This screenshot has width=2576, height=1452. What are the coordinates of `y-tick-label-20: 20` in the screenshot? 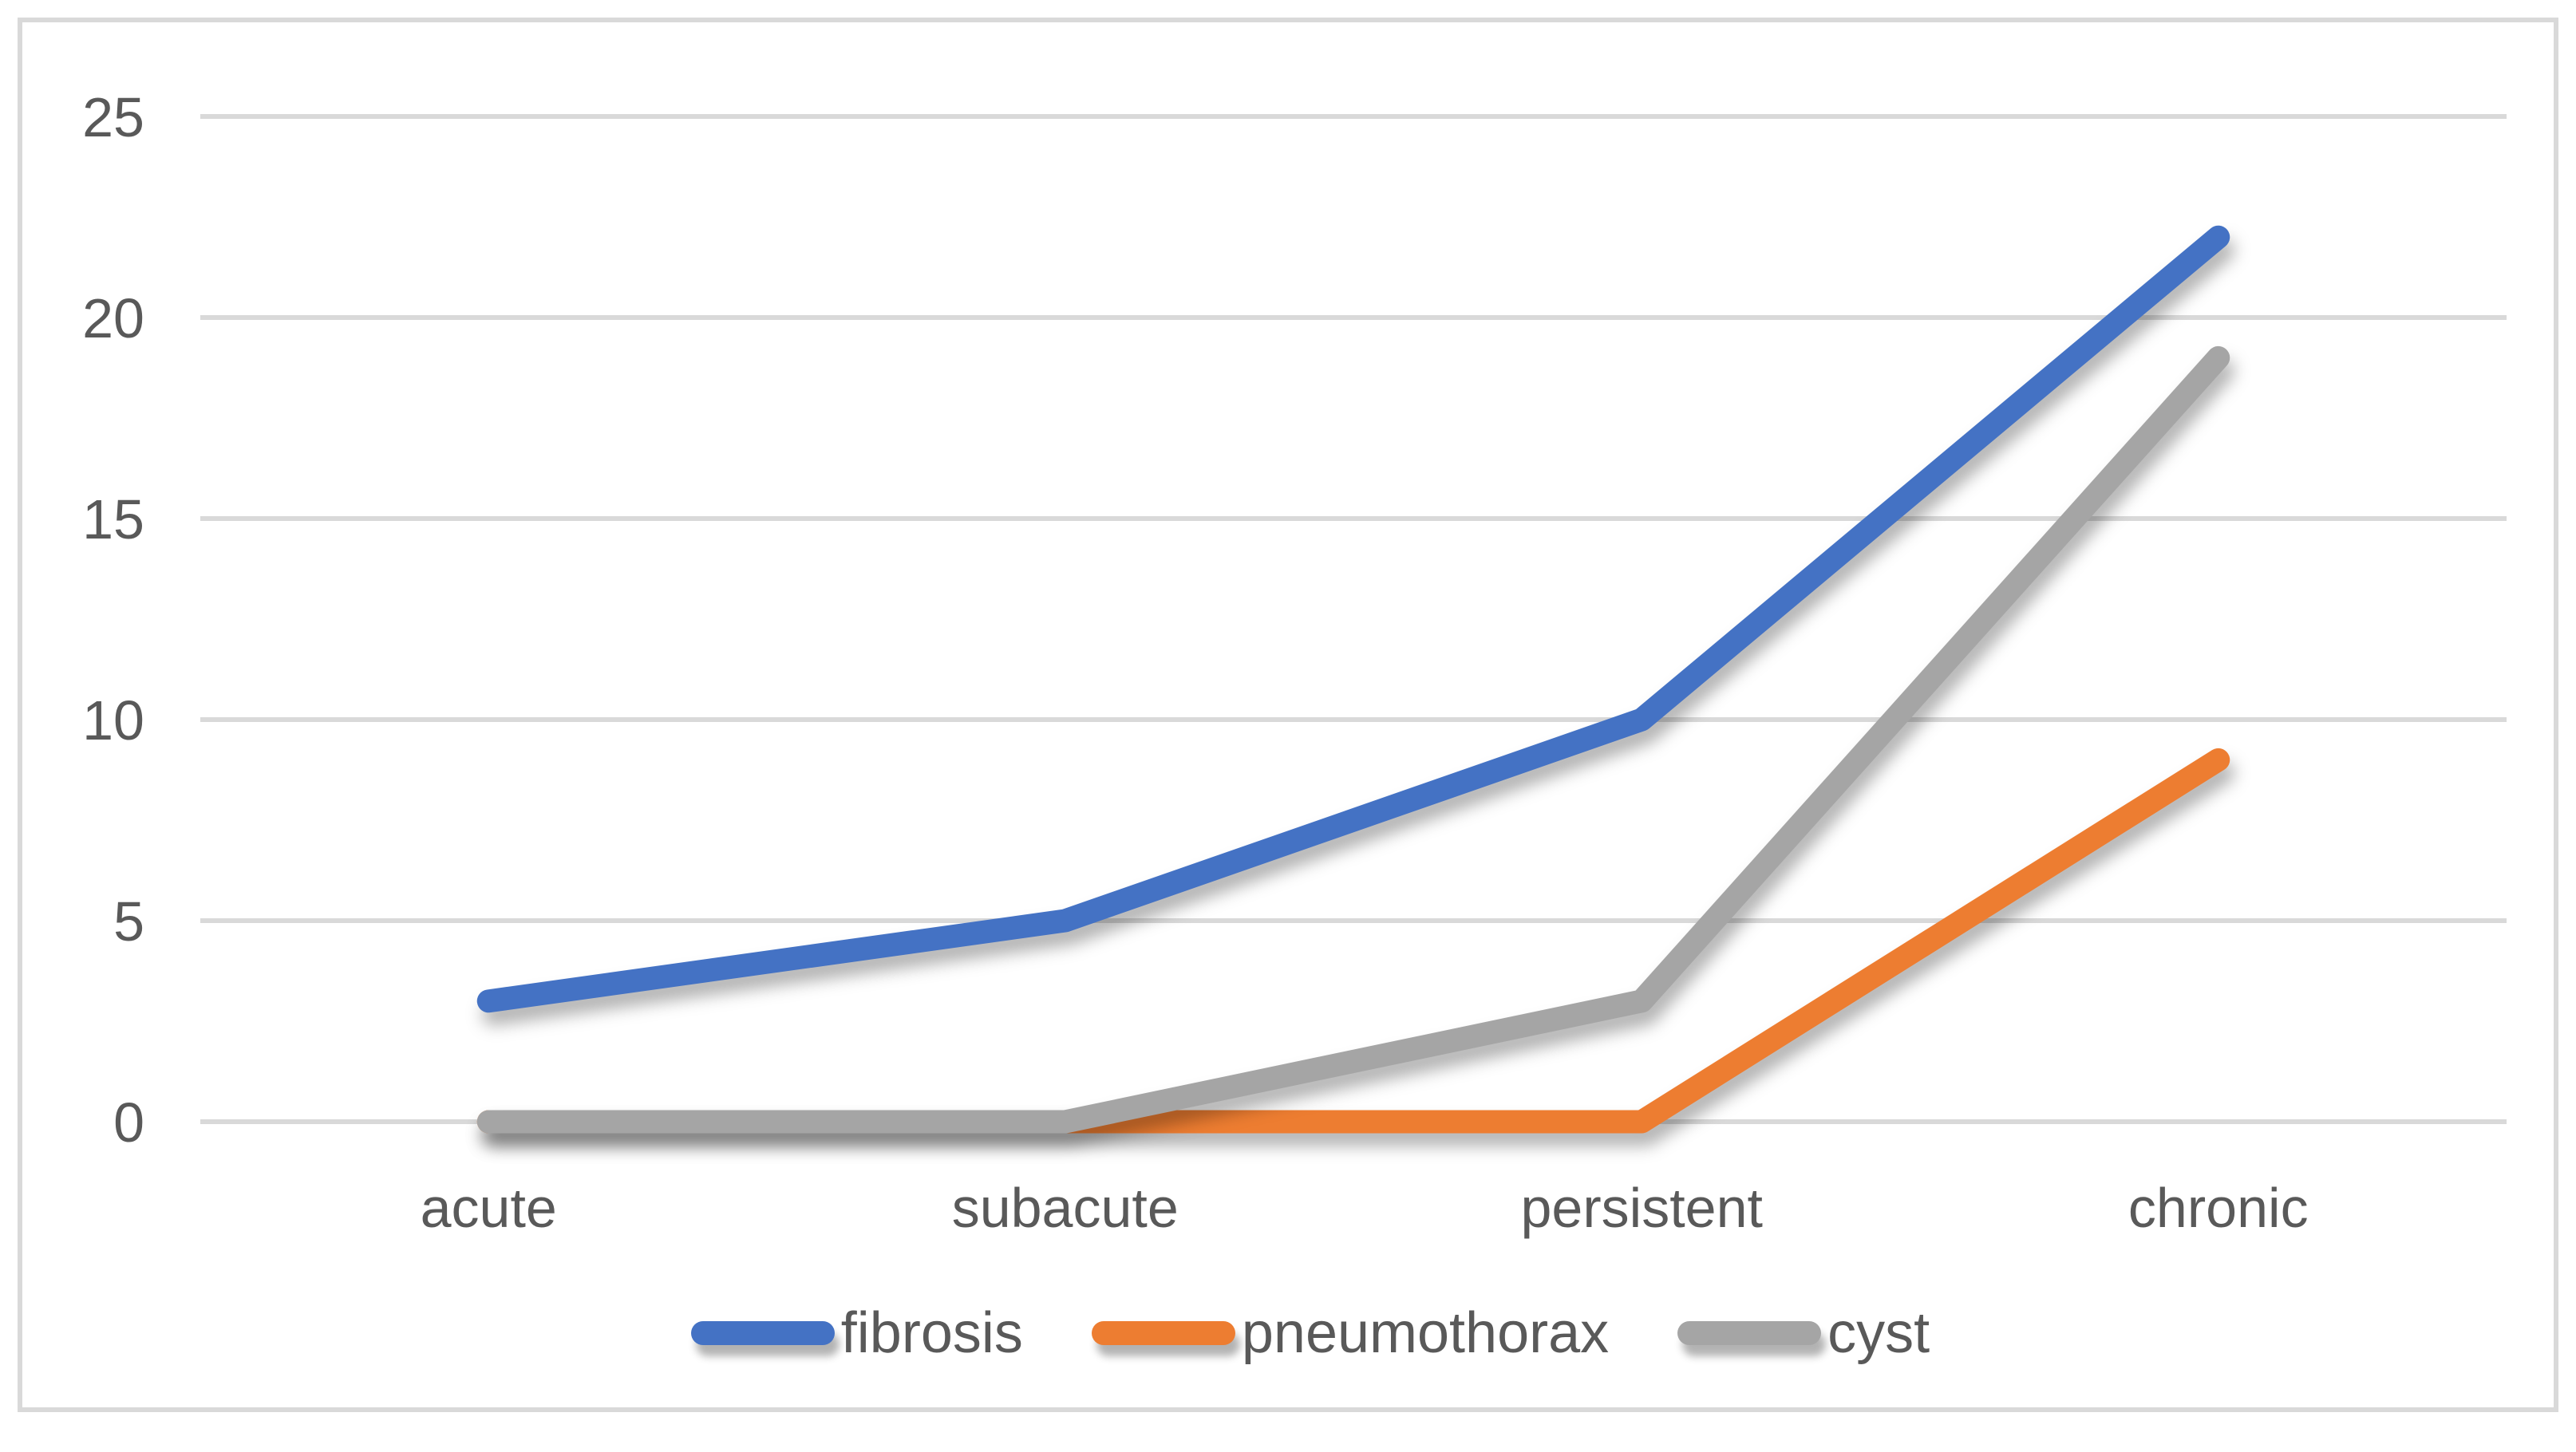 It's located at (113, 318).